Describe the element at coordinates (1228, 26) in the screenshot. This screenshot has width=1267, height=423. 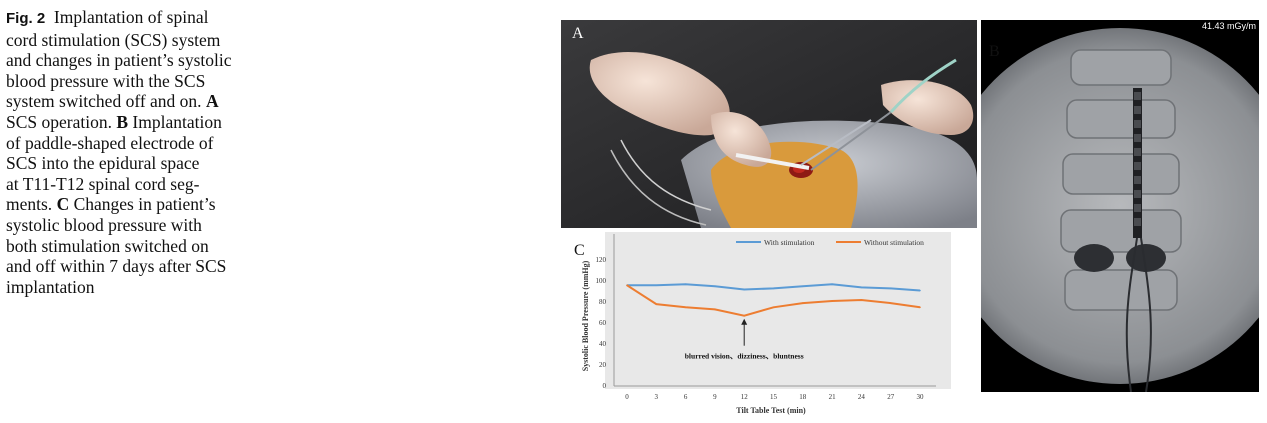
I see `dose-readout: 41.43 mGy/m` at that location.